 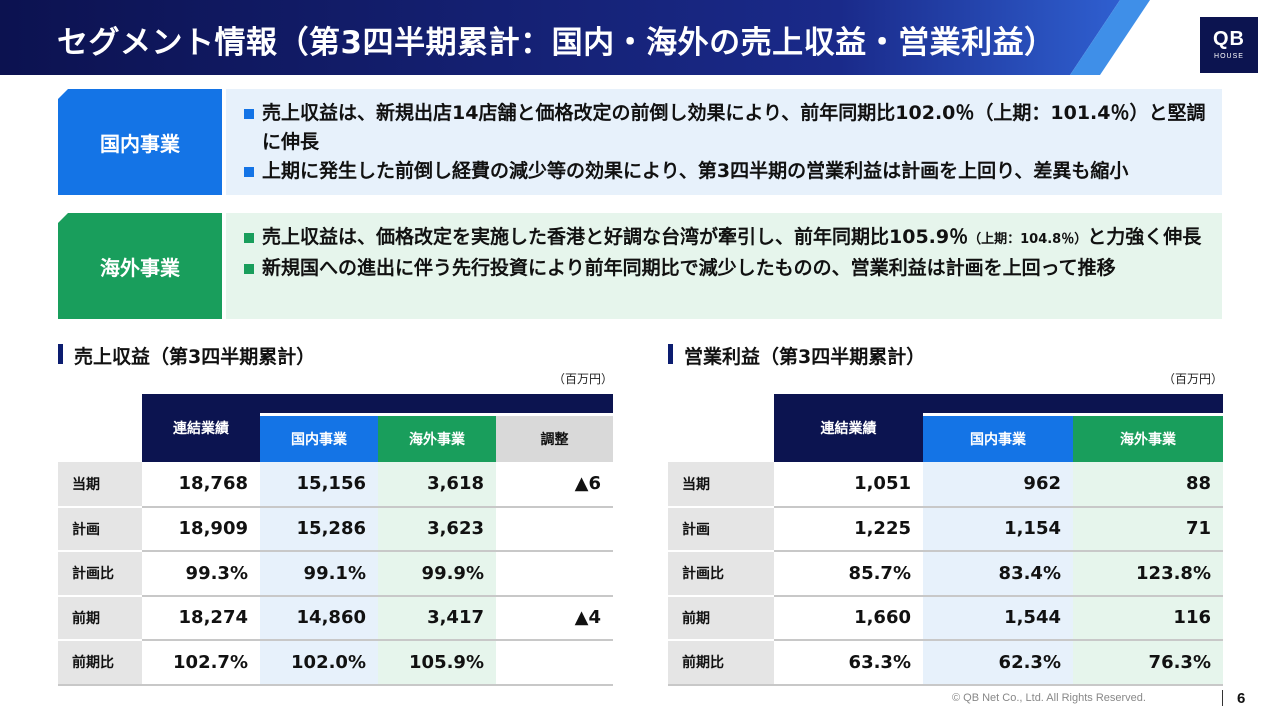 I want to click on page-title: セグメント情報（第3四半期累計：国内・海外の売上収益・営業利益）, so click(x=556, y=43).